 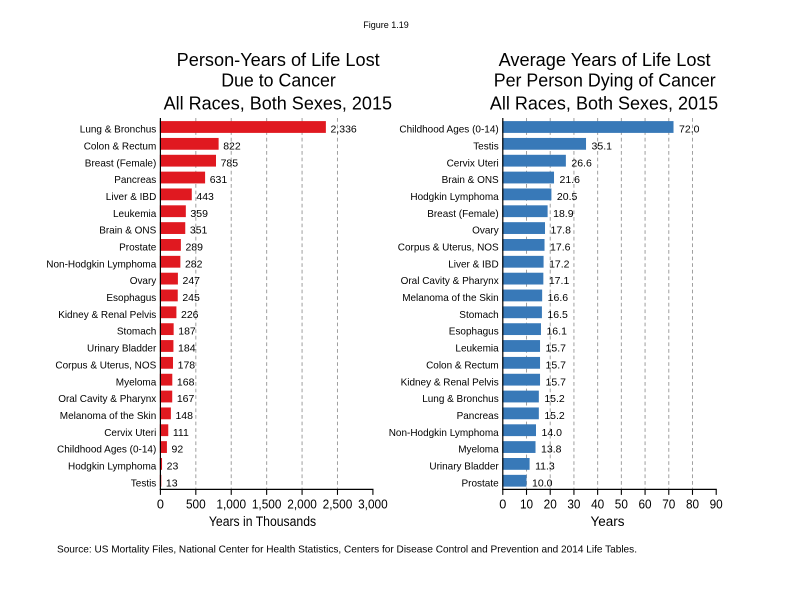 I want to click on svg-text: Years in Thousands, so click(x=262, y=521).